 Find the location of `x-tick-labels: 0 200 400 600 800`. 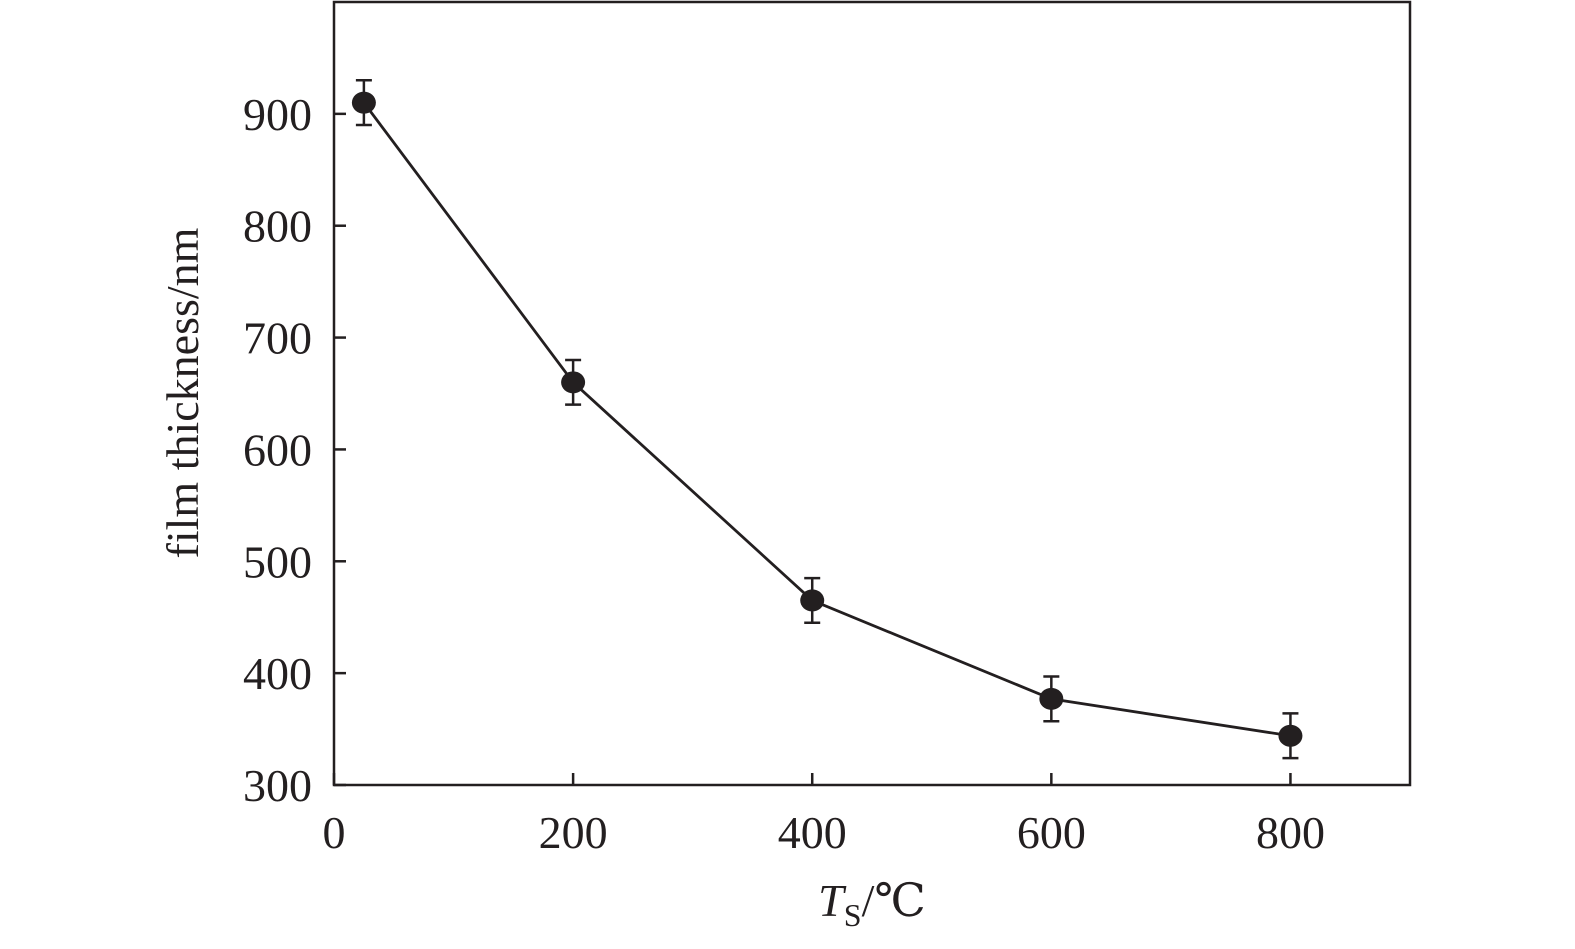

x-tick-labels: 0 200 400 600 800 is located at coordinates (824, 832).